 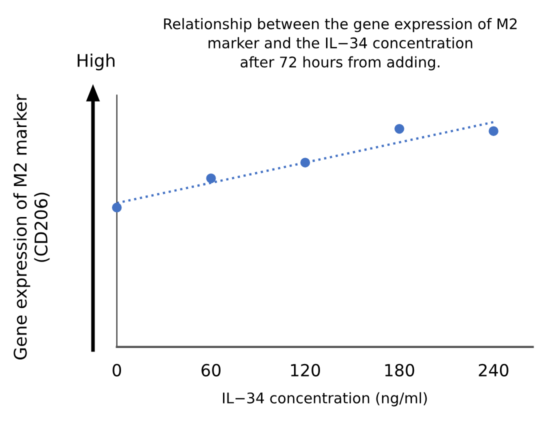 I want to click on x-tick-label: 0, so click(x=117, y=370).